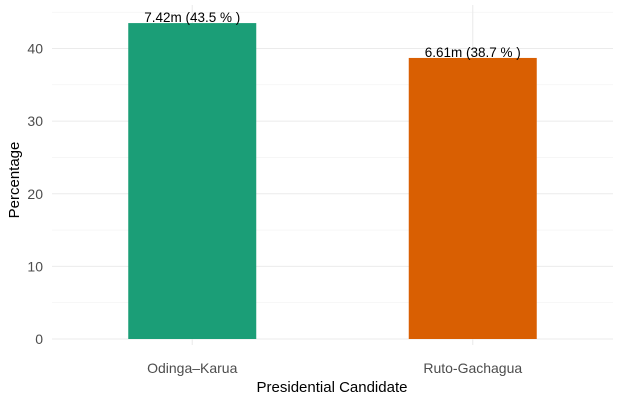 Image resolution: width=621 pixels, height=403 pixels. I want to click on x-tick-label: Ruto-Gachagua, so click(472, 368).